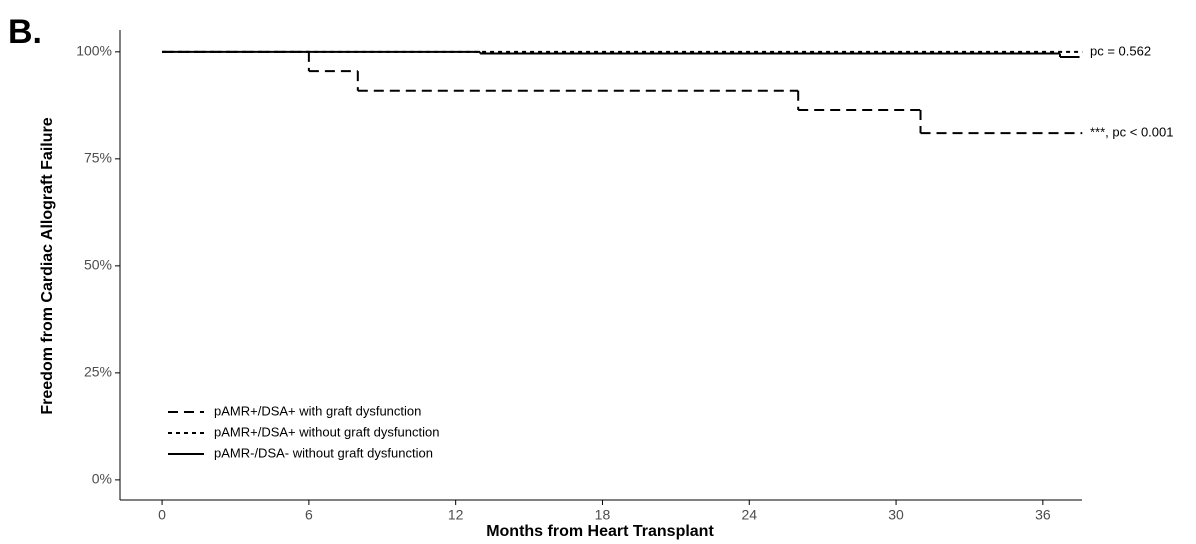 Image resolution: width=1196 pixels, height=544 pixels. Describe the element at coordinates (1043, 515) in the screenshot. I see `x-tick-label: 36` at that location.